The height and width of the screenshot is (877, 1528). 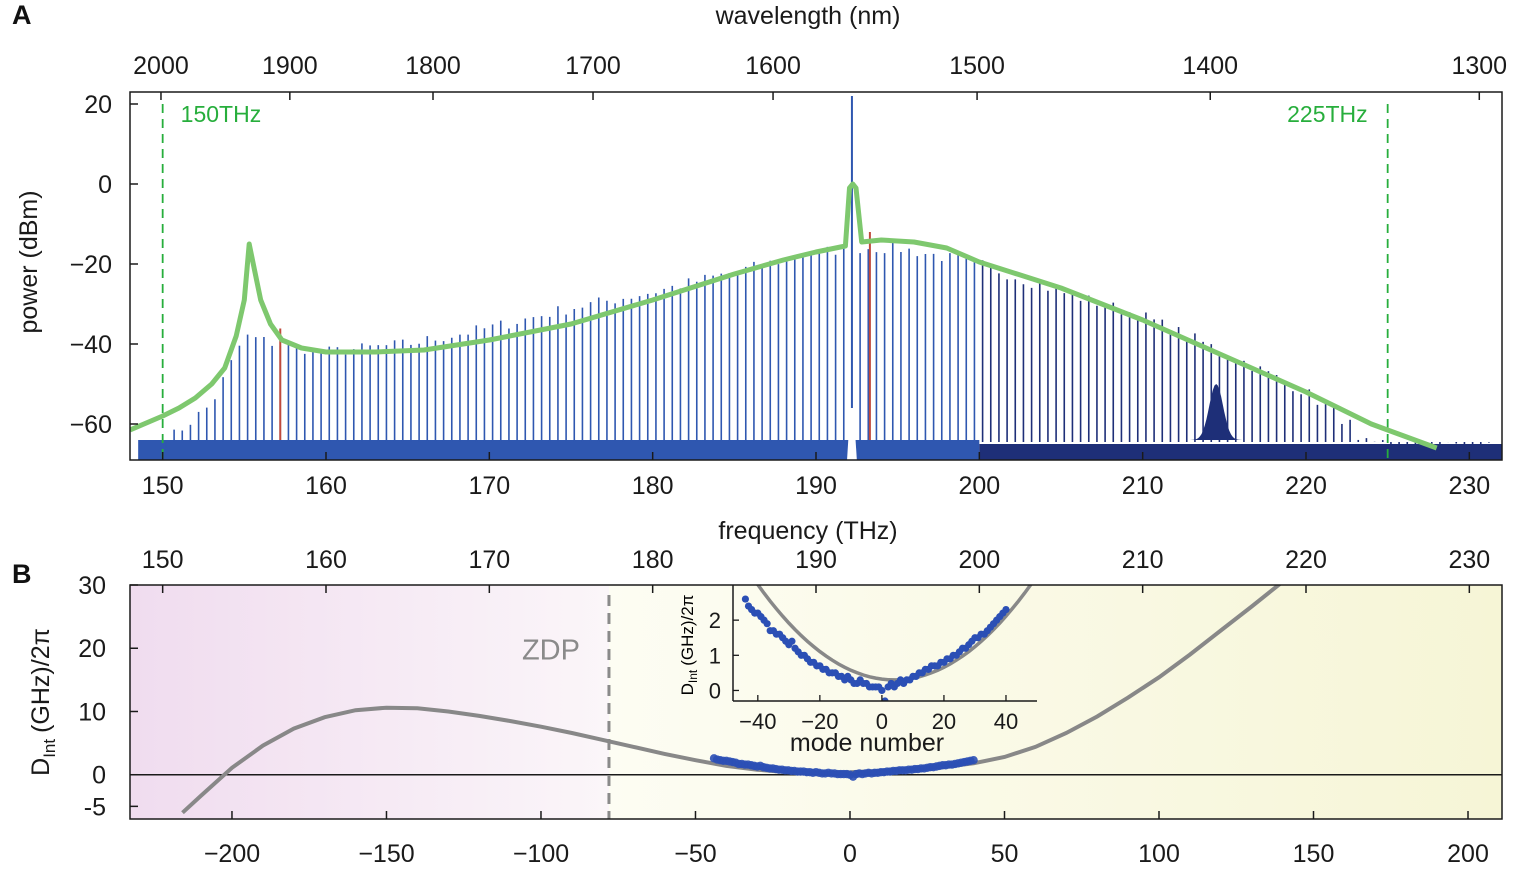 I want to click on mode-number-tick-label: 100, so click(x=1159, y=854).